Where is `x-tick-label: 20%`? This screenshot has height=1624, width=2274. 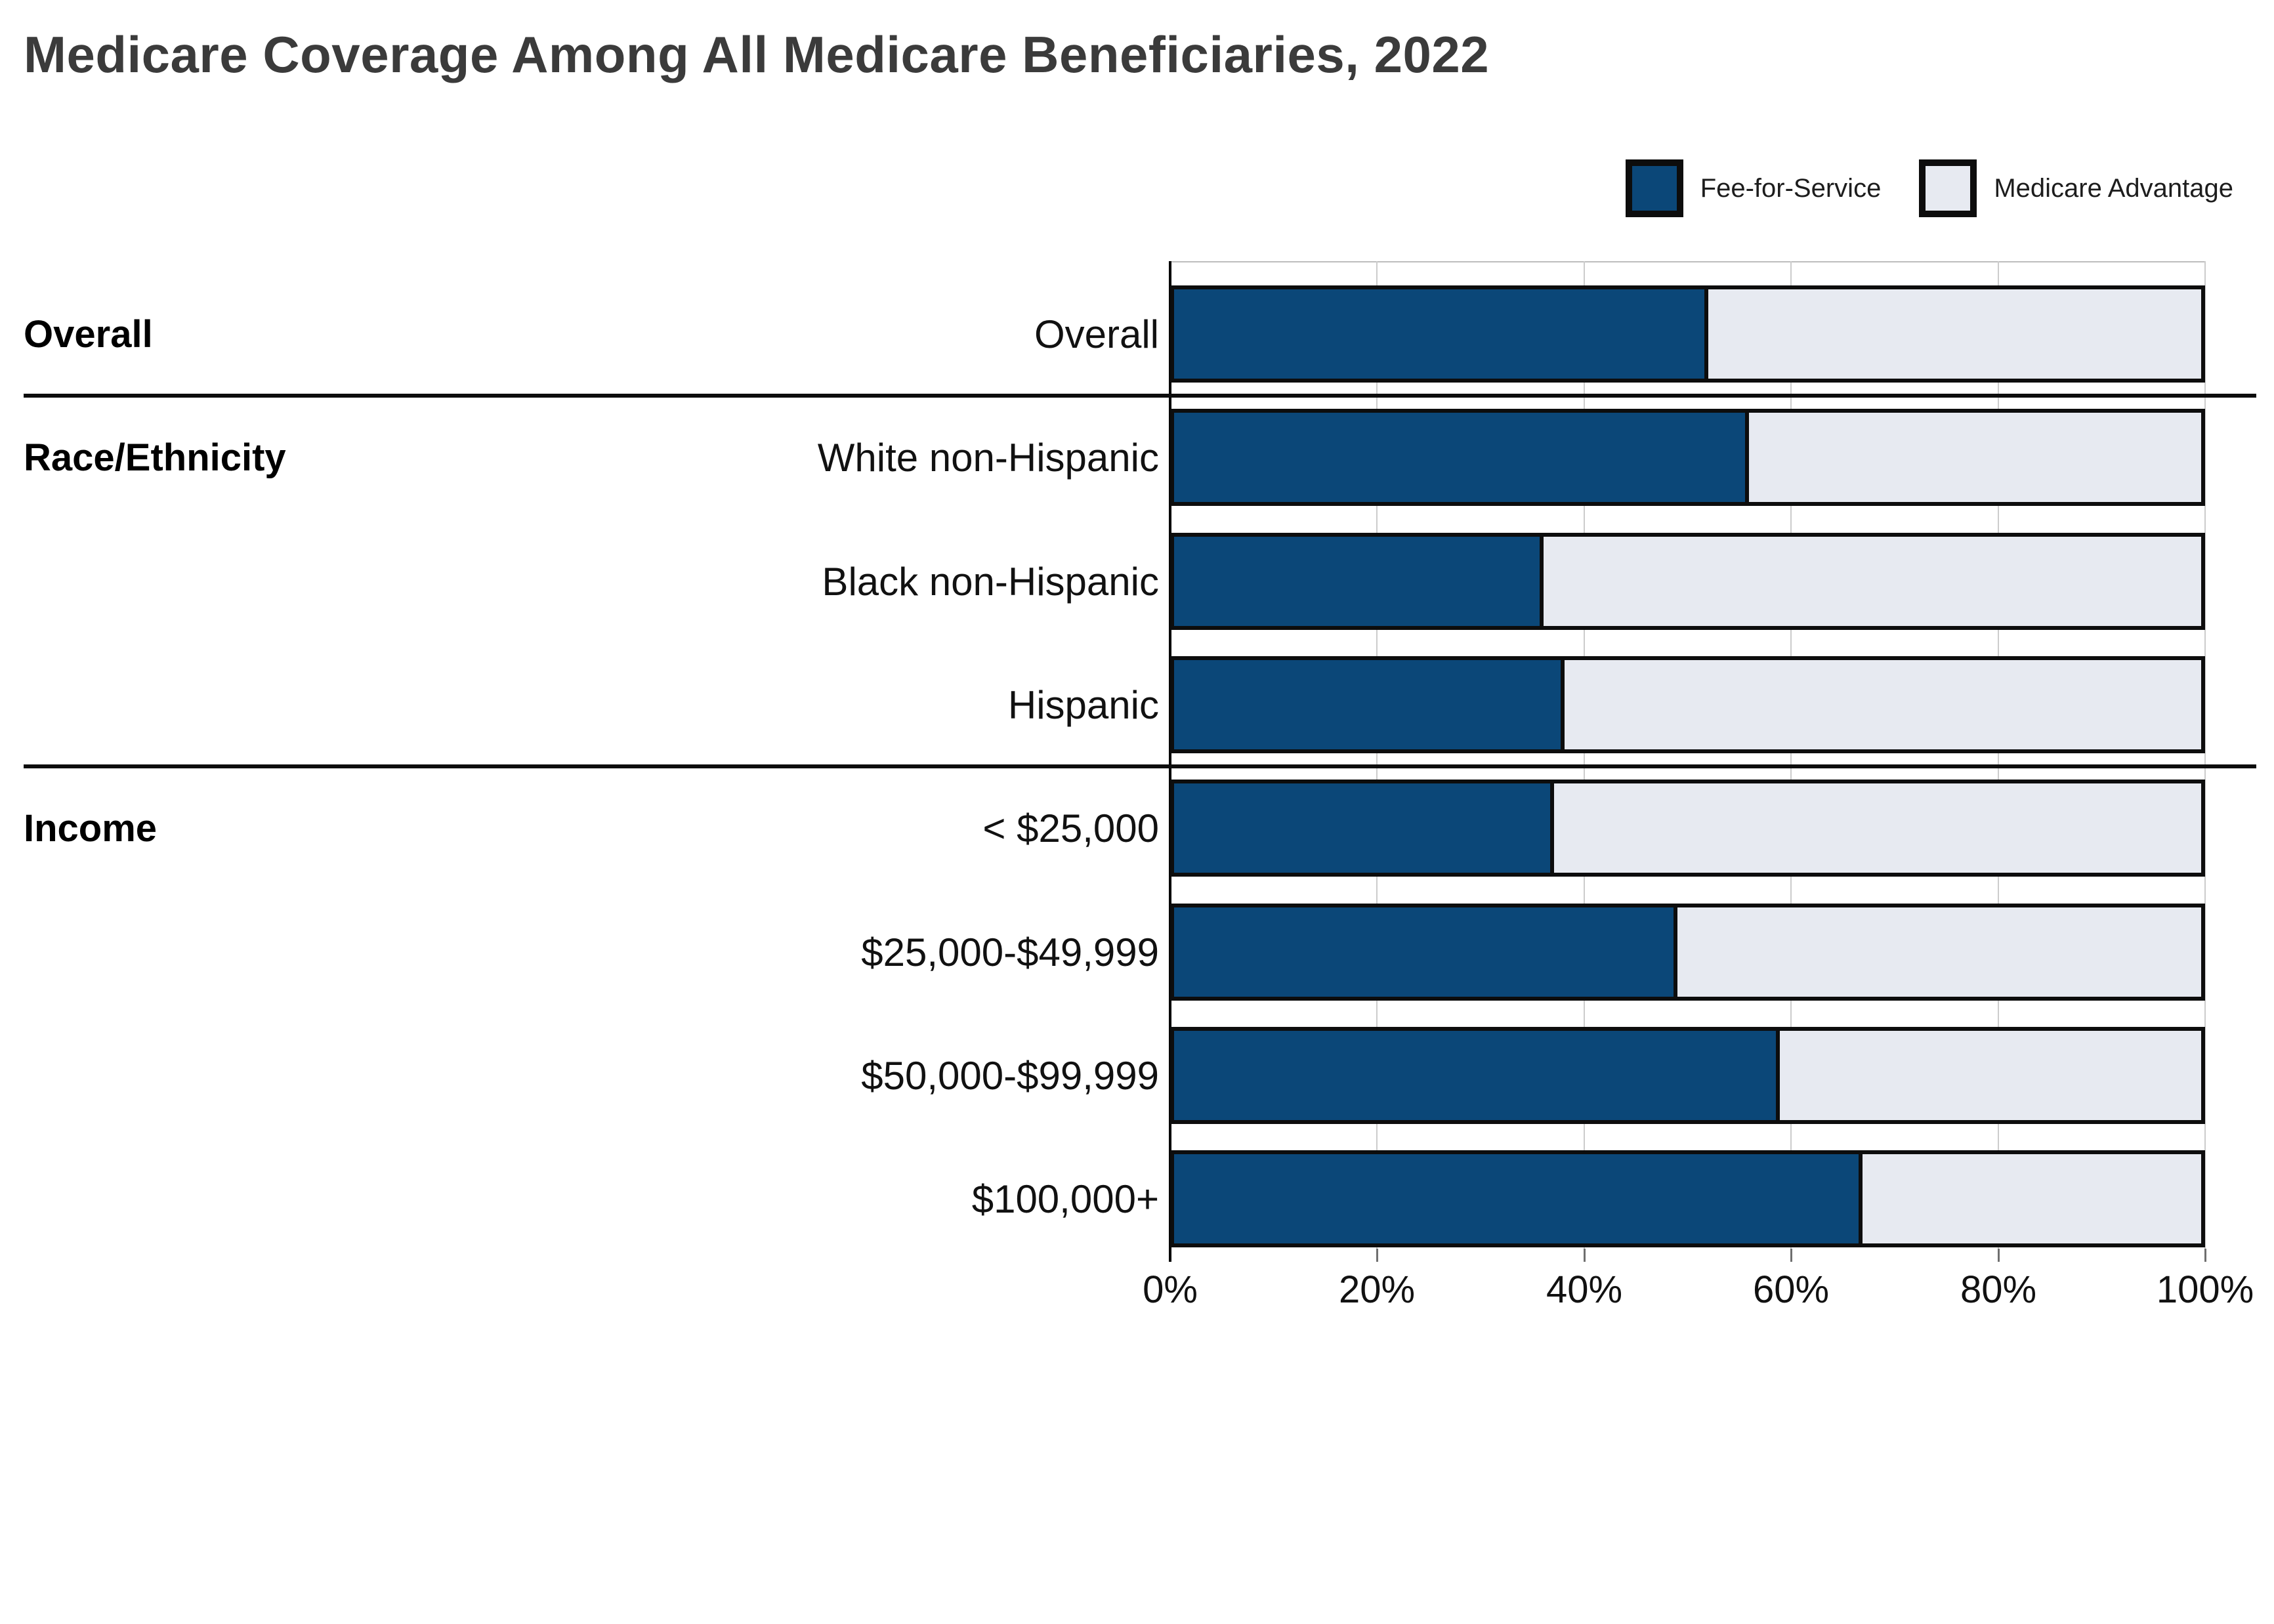 x-tick-label: 20% is located at coordinates (1377, 1289).